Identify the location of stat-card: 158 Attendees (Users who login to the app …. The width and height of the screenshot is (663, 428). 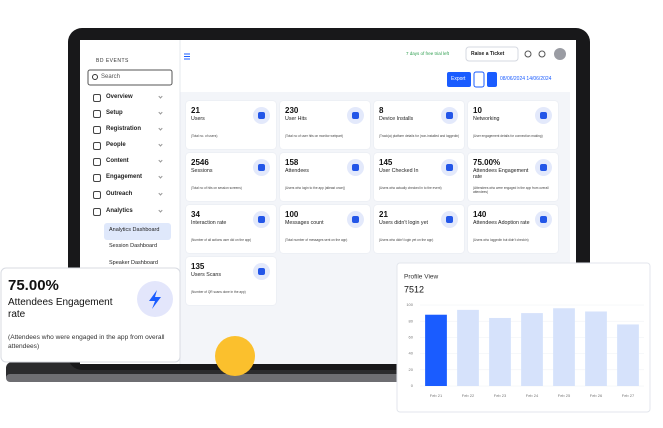
(325, 177).